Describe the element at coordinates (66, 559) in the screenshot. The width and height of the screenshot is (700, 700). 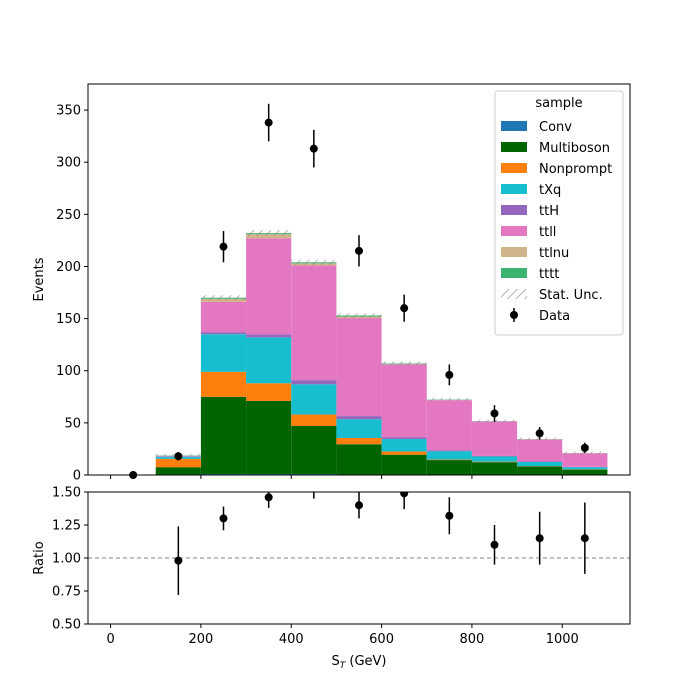
I see `y-tick-label: 1.00` at that location.